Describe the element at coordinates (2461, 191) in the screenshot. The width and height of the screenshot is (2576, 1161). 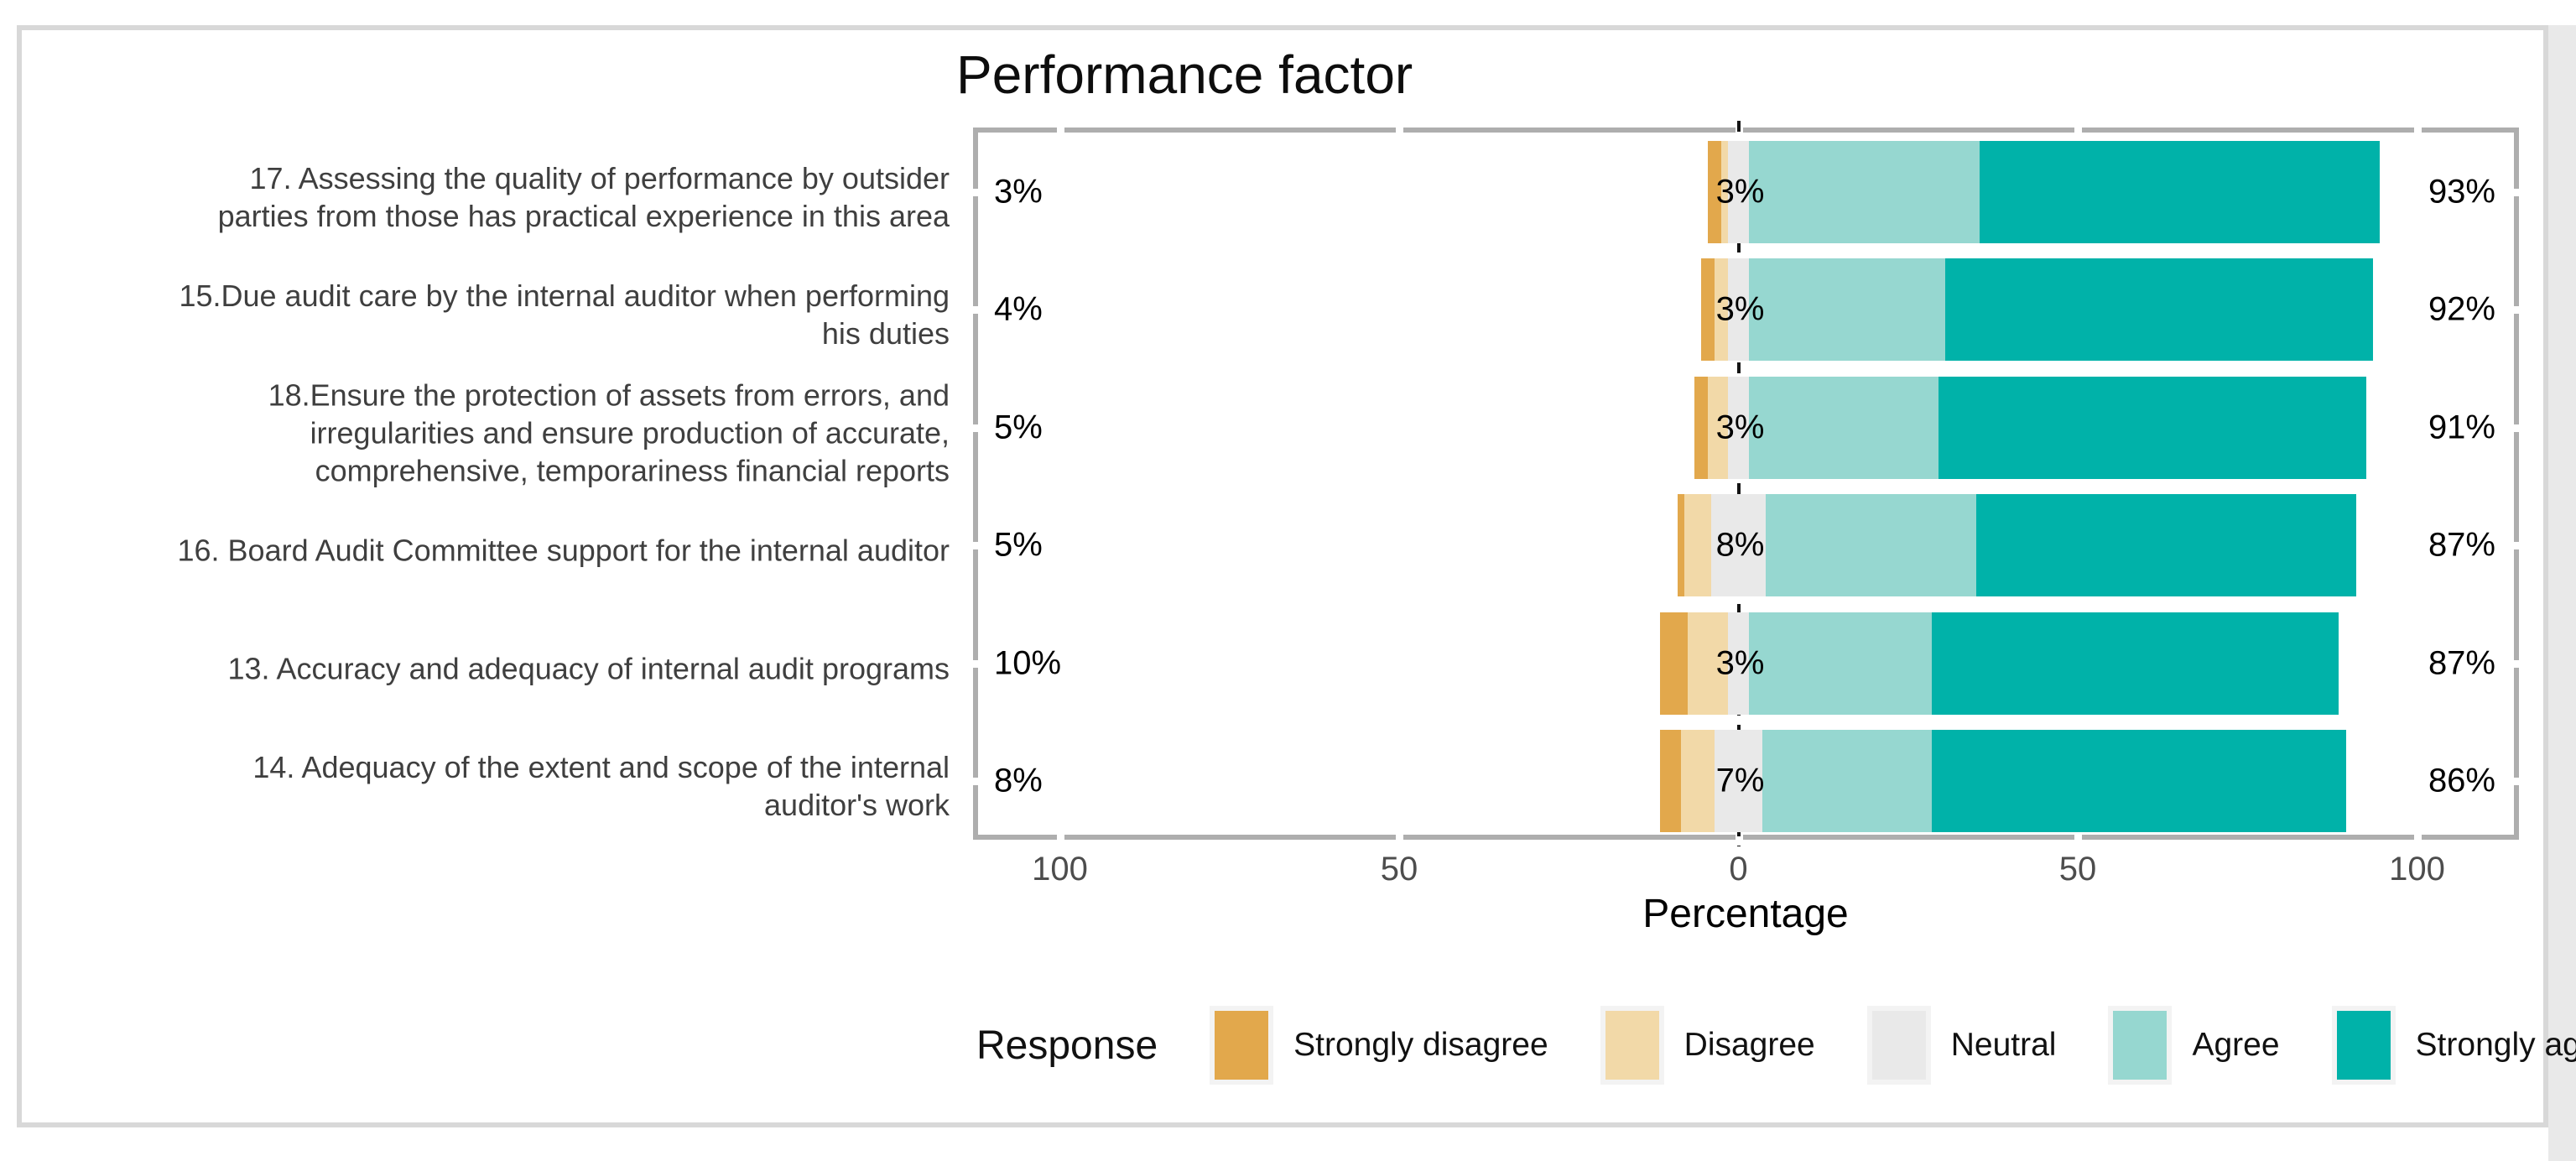
I see `right-total-label: 93%` at that location.